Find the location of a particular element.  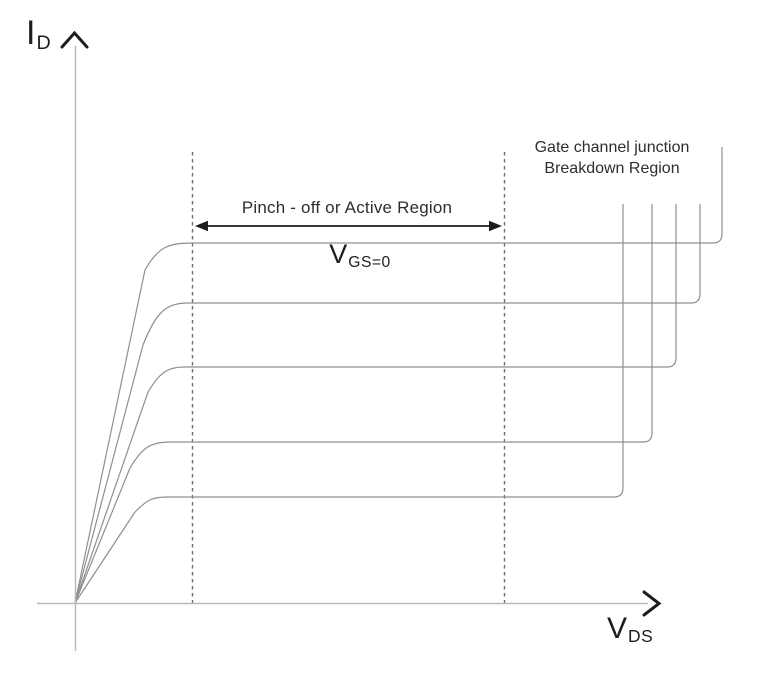

x-axis-label-subscript: DS is located at coordinates (641, 636).